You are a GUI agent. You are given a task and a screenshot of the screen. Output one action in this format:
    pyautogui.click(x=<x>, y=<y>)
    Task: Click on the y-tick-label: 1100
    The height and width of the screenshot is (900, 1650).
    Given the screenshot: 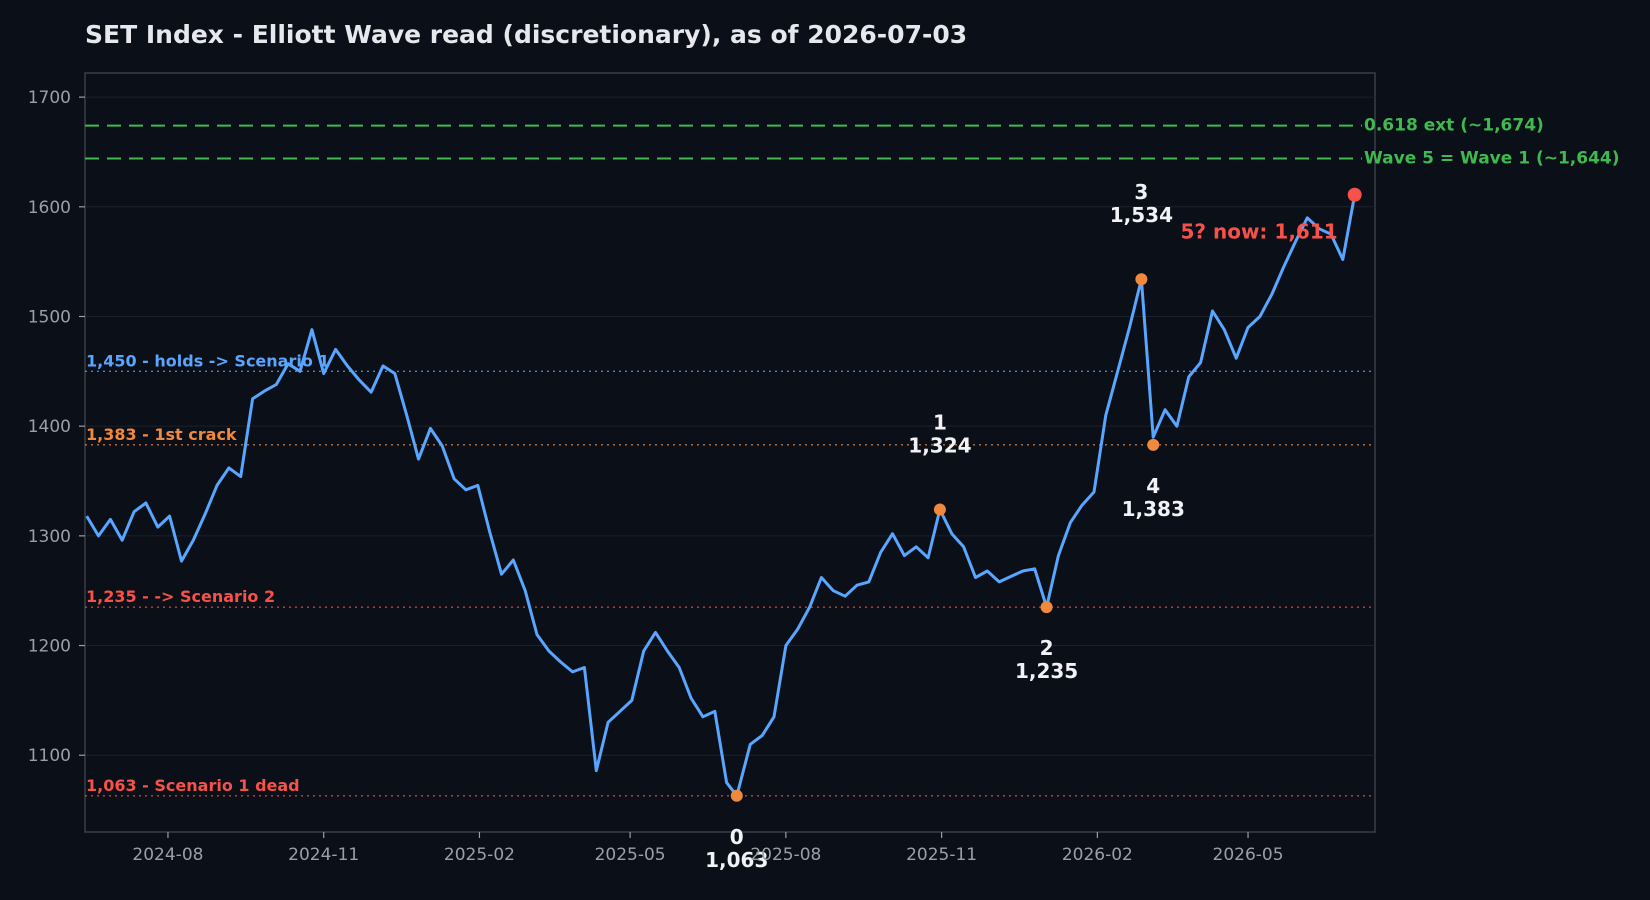 What is the action you would take?
    pyautogui.click(x=49, y=756)
    